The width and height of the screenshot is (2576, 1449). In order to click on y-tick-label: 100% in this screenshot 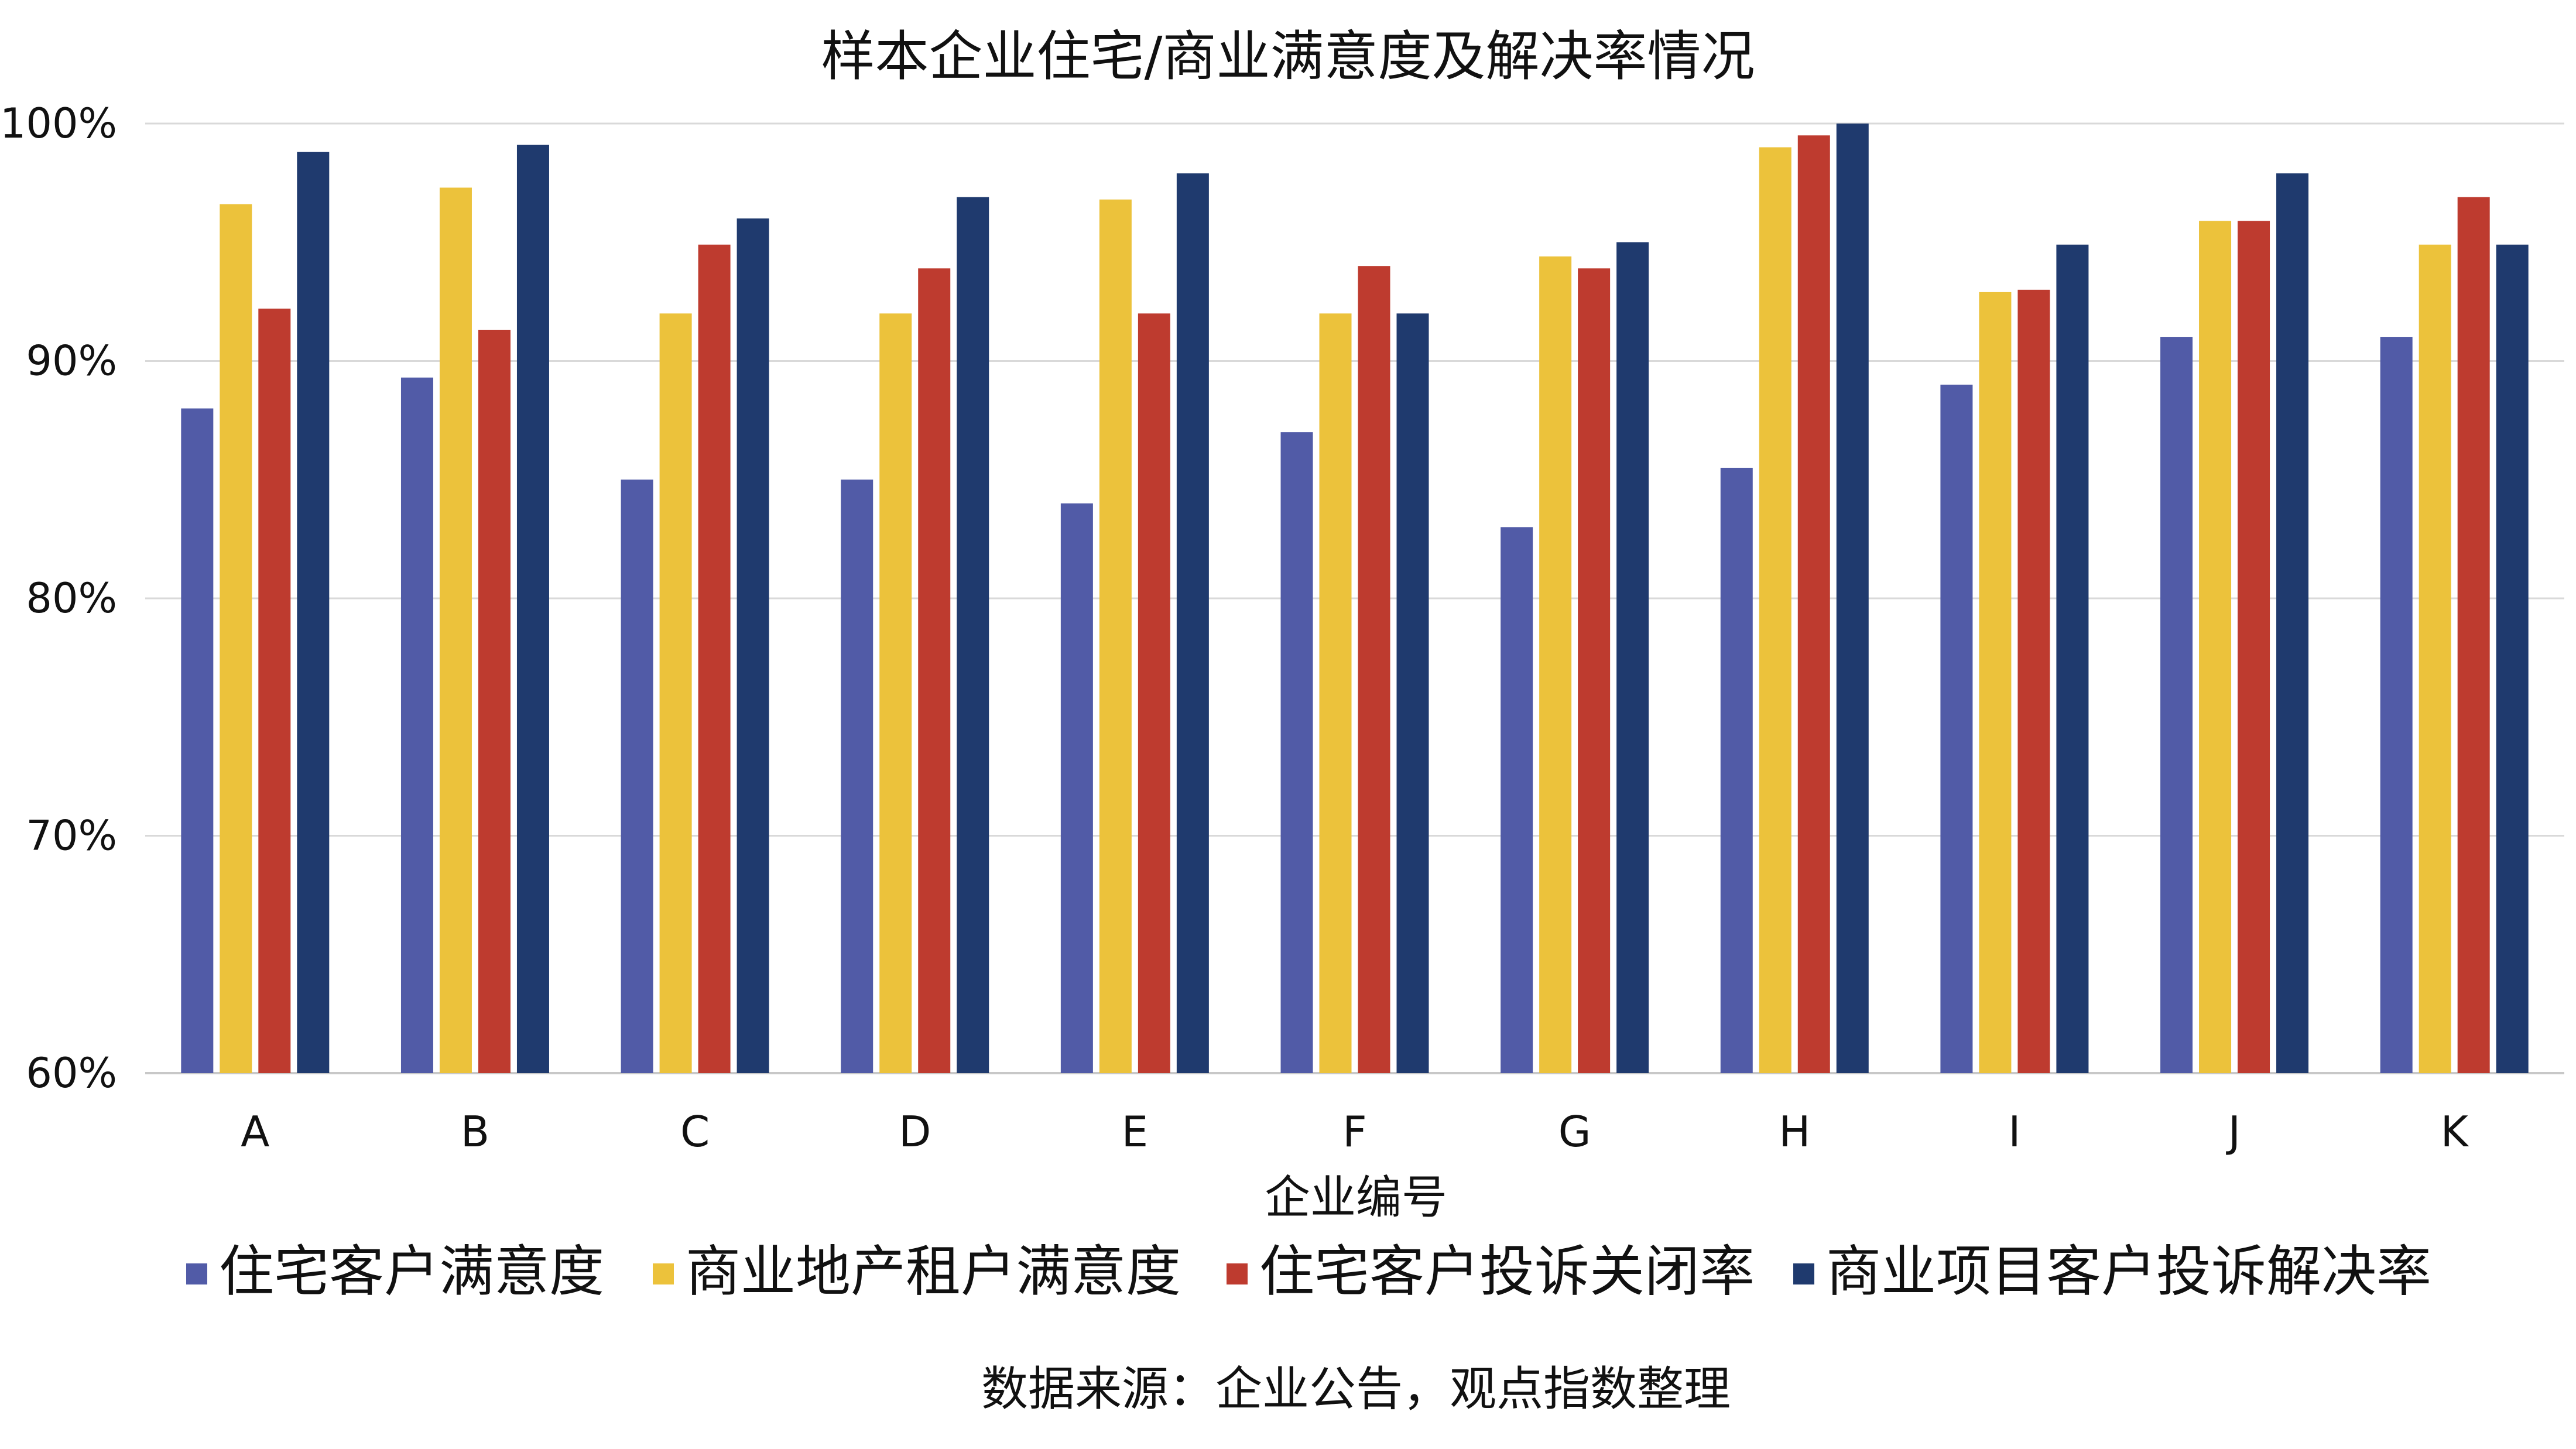, I will do `click(58, 124)`.